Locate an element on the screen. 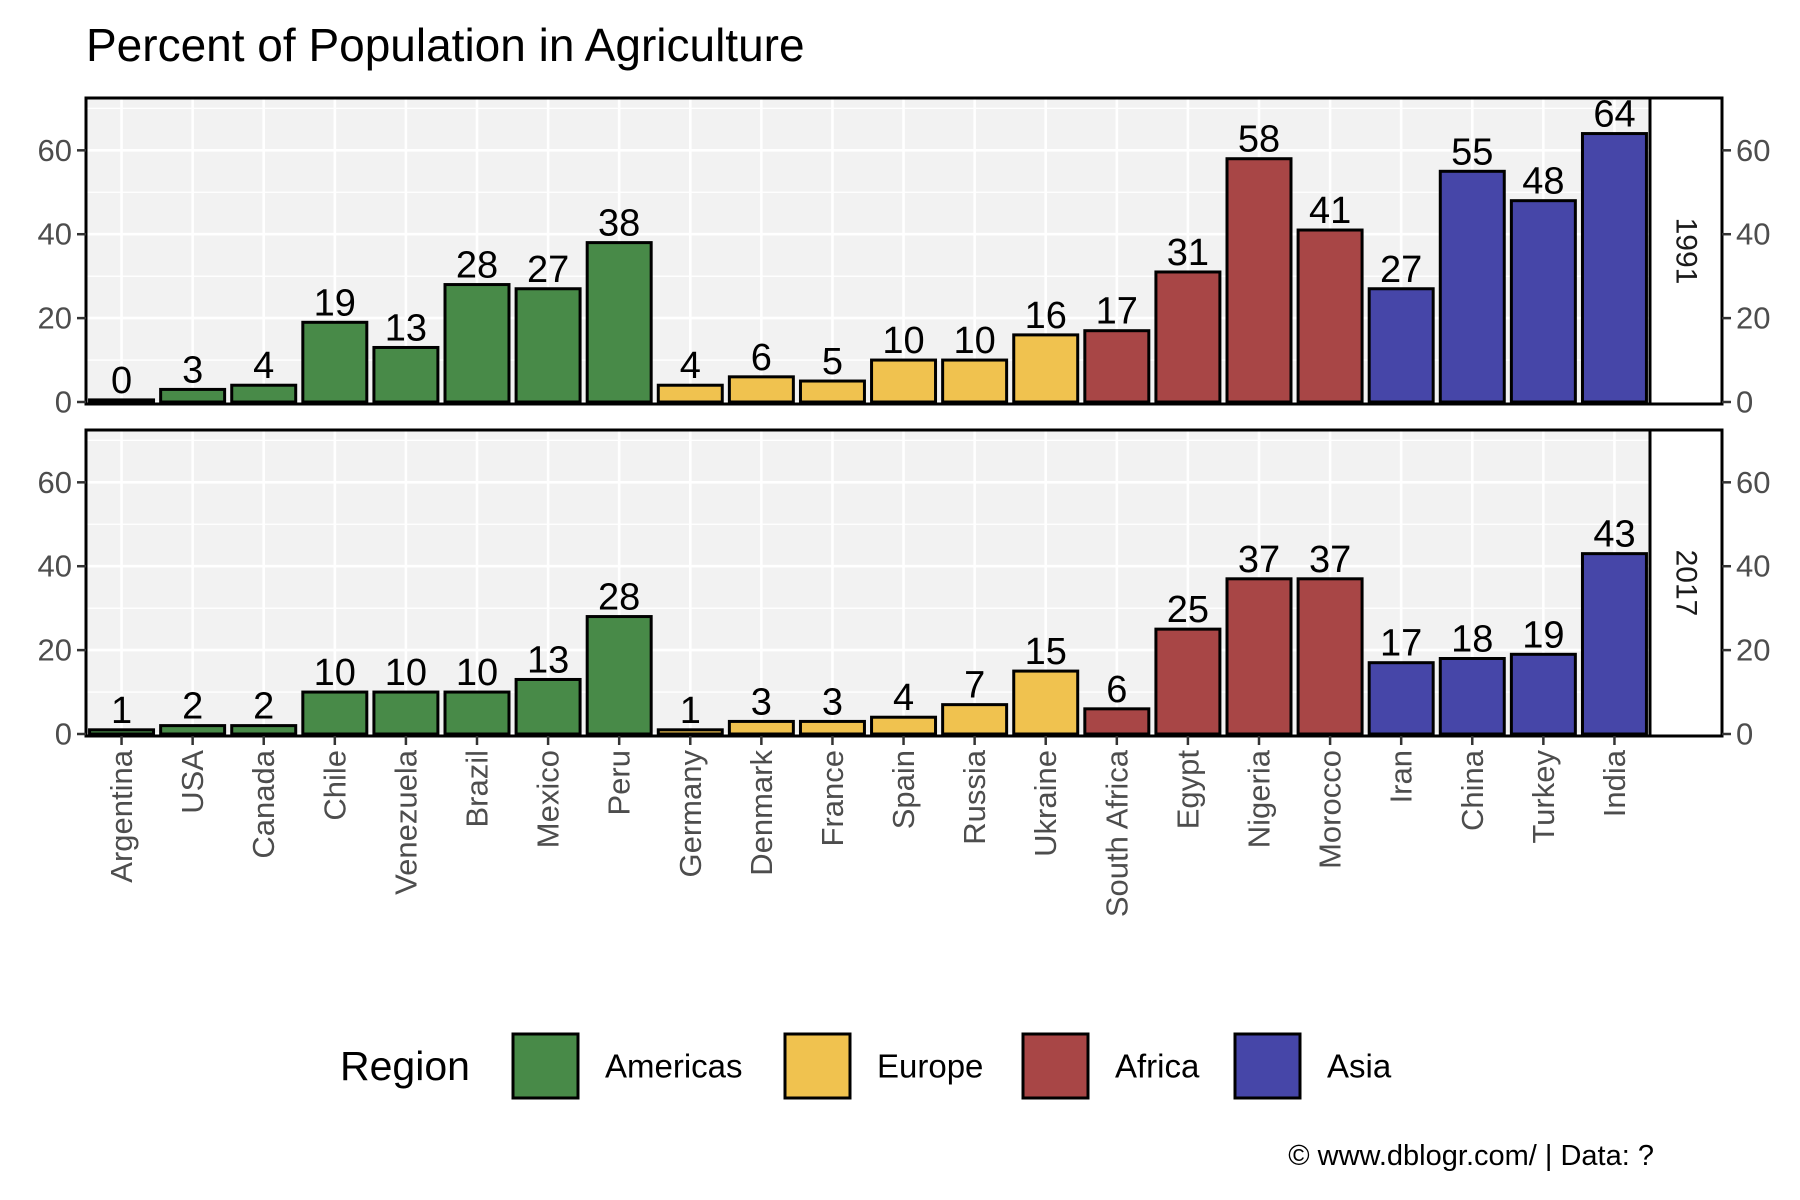 The image size is (1800, 1200). bar-2017-turkey is located at coordinates (1543, 694).